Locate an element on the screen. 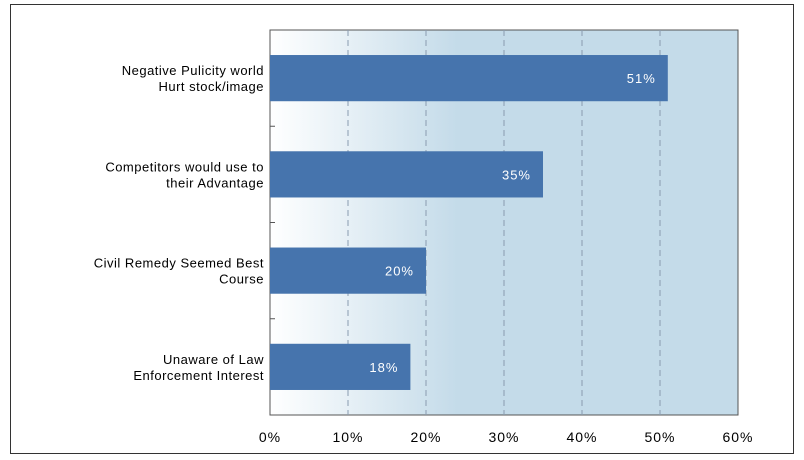 The width and height of the screenshot is (804, 460). category-label: Course is located at coordinates (241, 279).